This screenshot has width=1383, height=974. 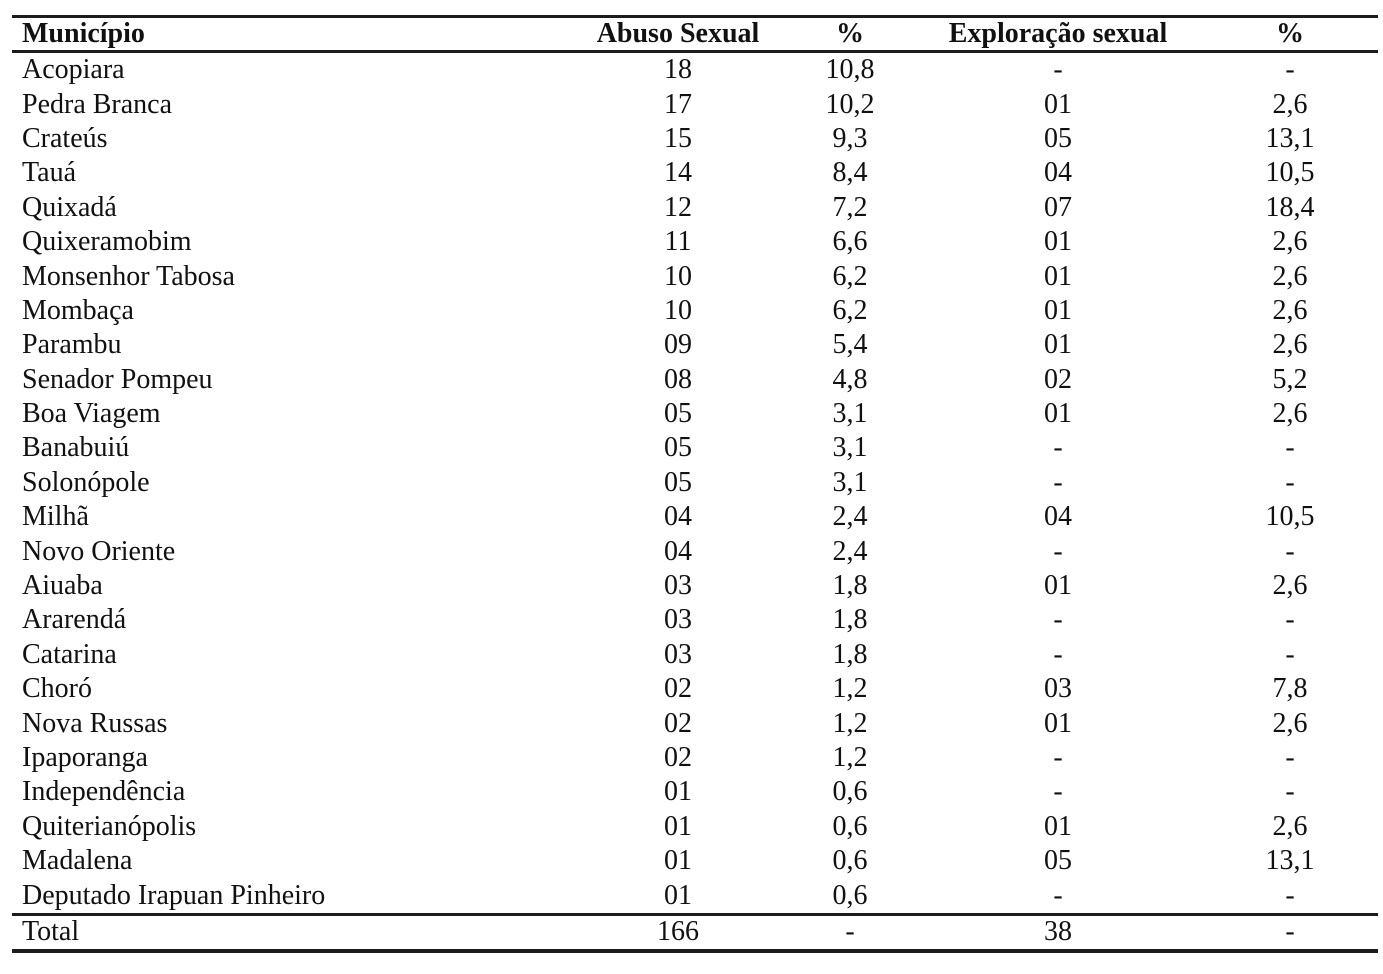 What do you see at coordinates (1058, 379) in the screenshot?
I see `exploracao-sexual-count: 02` at bounding box center [1058, 379].